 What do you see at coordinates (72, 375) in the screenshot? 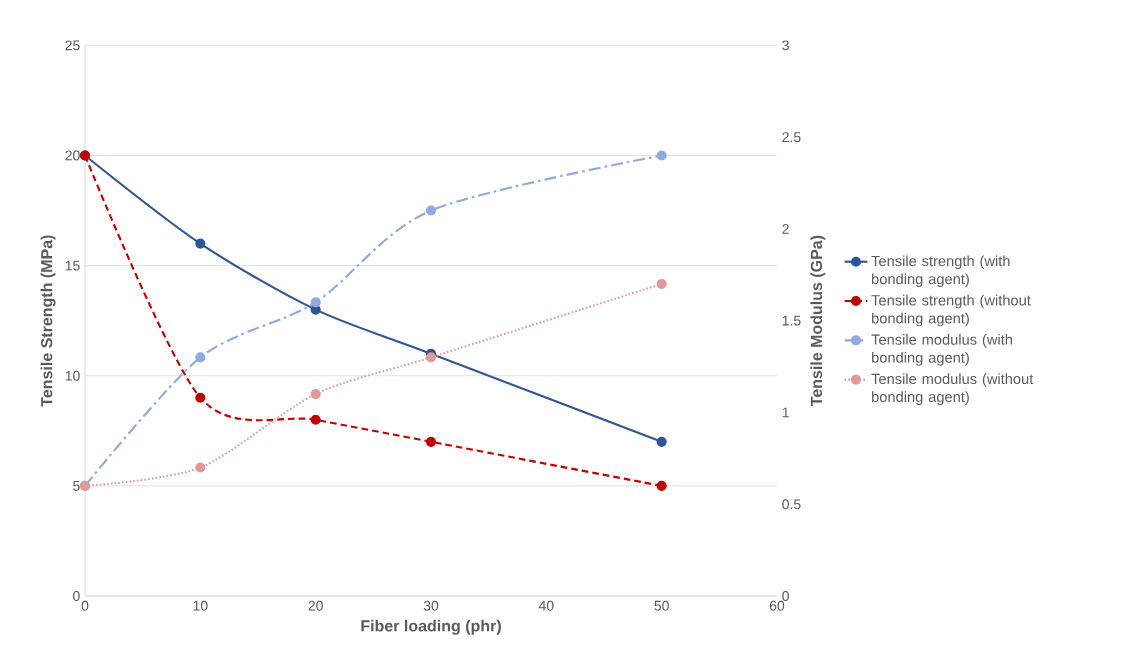
I see `y-tick-label: 10` at bounding box center [72, 375].